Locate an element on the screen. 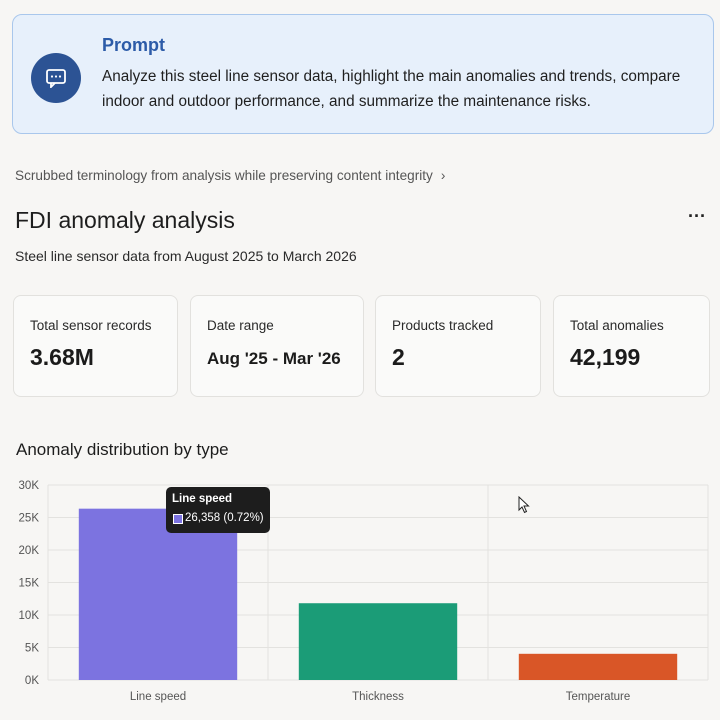 Image resolution: width=720 pixels, height=720 pixels. y-tick-label: 0K is located at coordinates (32, 681).